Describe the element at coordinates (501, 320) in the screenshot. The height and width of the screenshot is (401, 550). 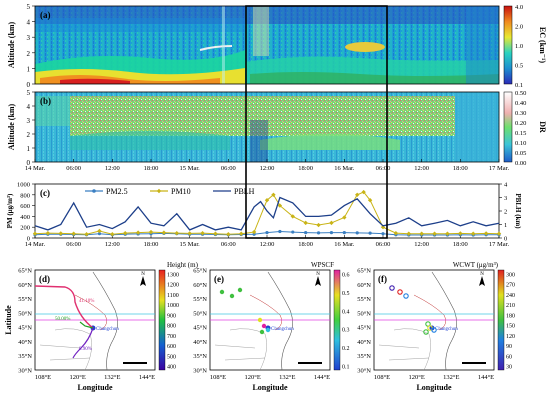
I see `map-colorbar-f` at that location.